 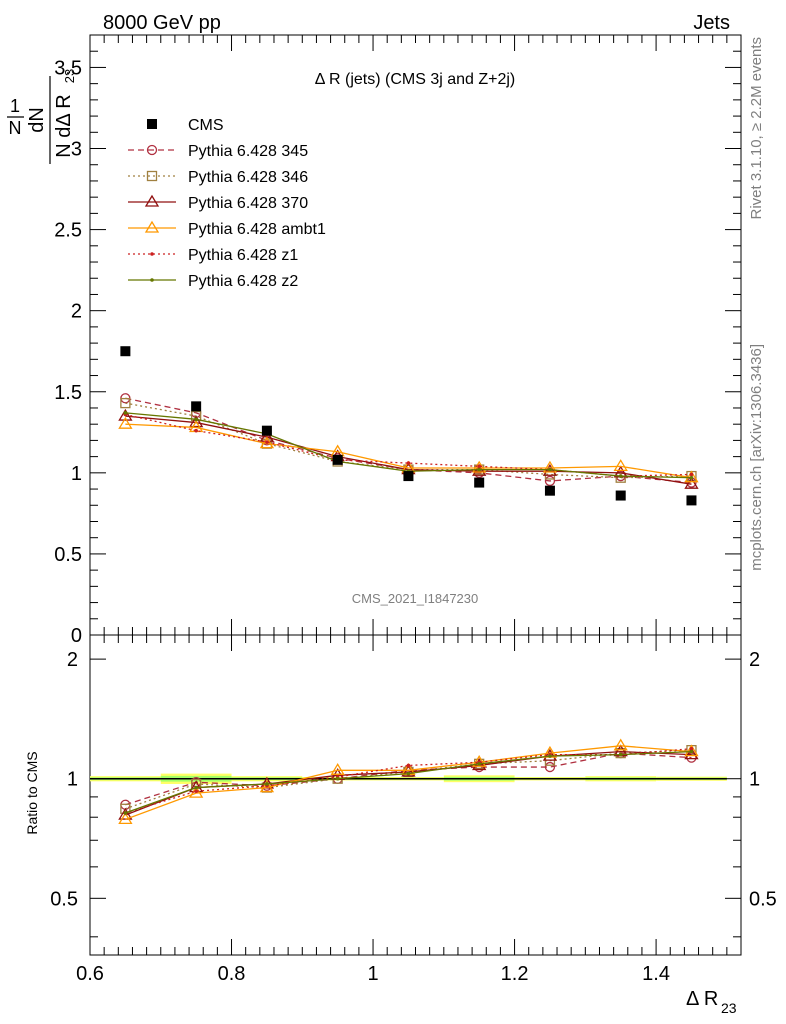 I want to click on x-tick-label: 1.4, so click(x=656, y=974).